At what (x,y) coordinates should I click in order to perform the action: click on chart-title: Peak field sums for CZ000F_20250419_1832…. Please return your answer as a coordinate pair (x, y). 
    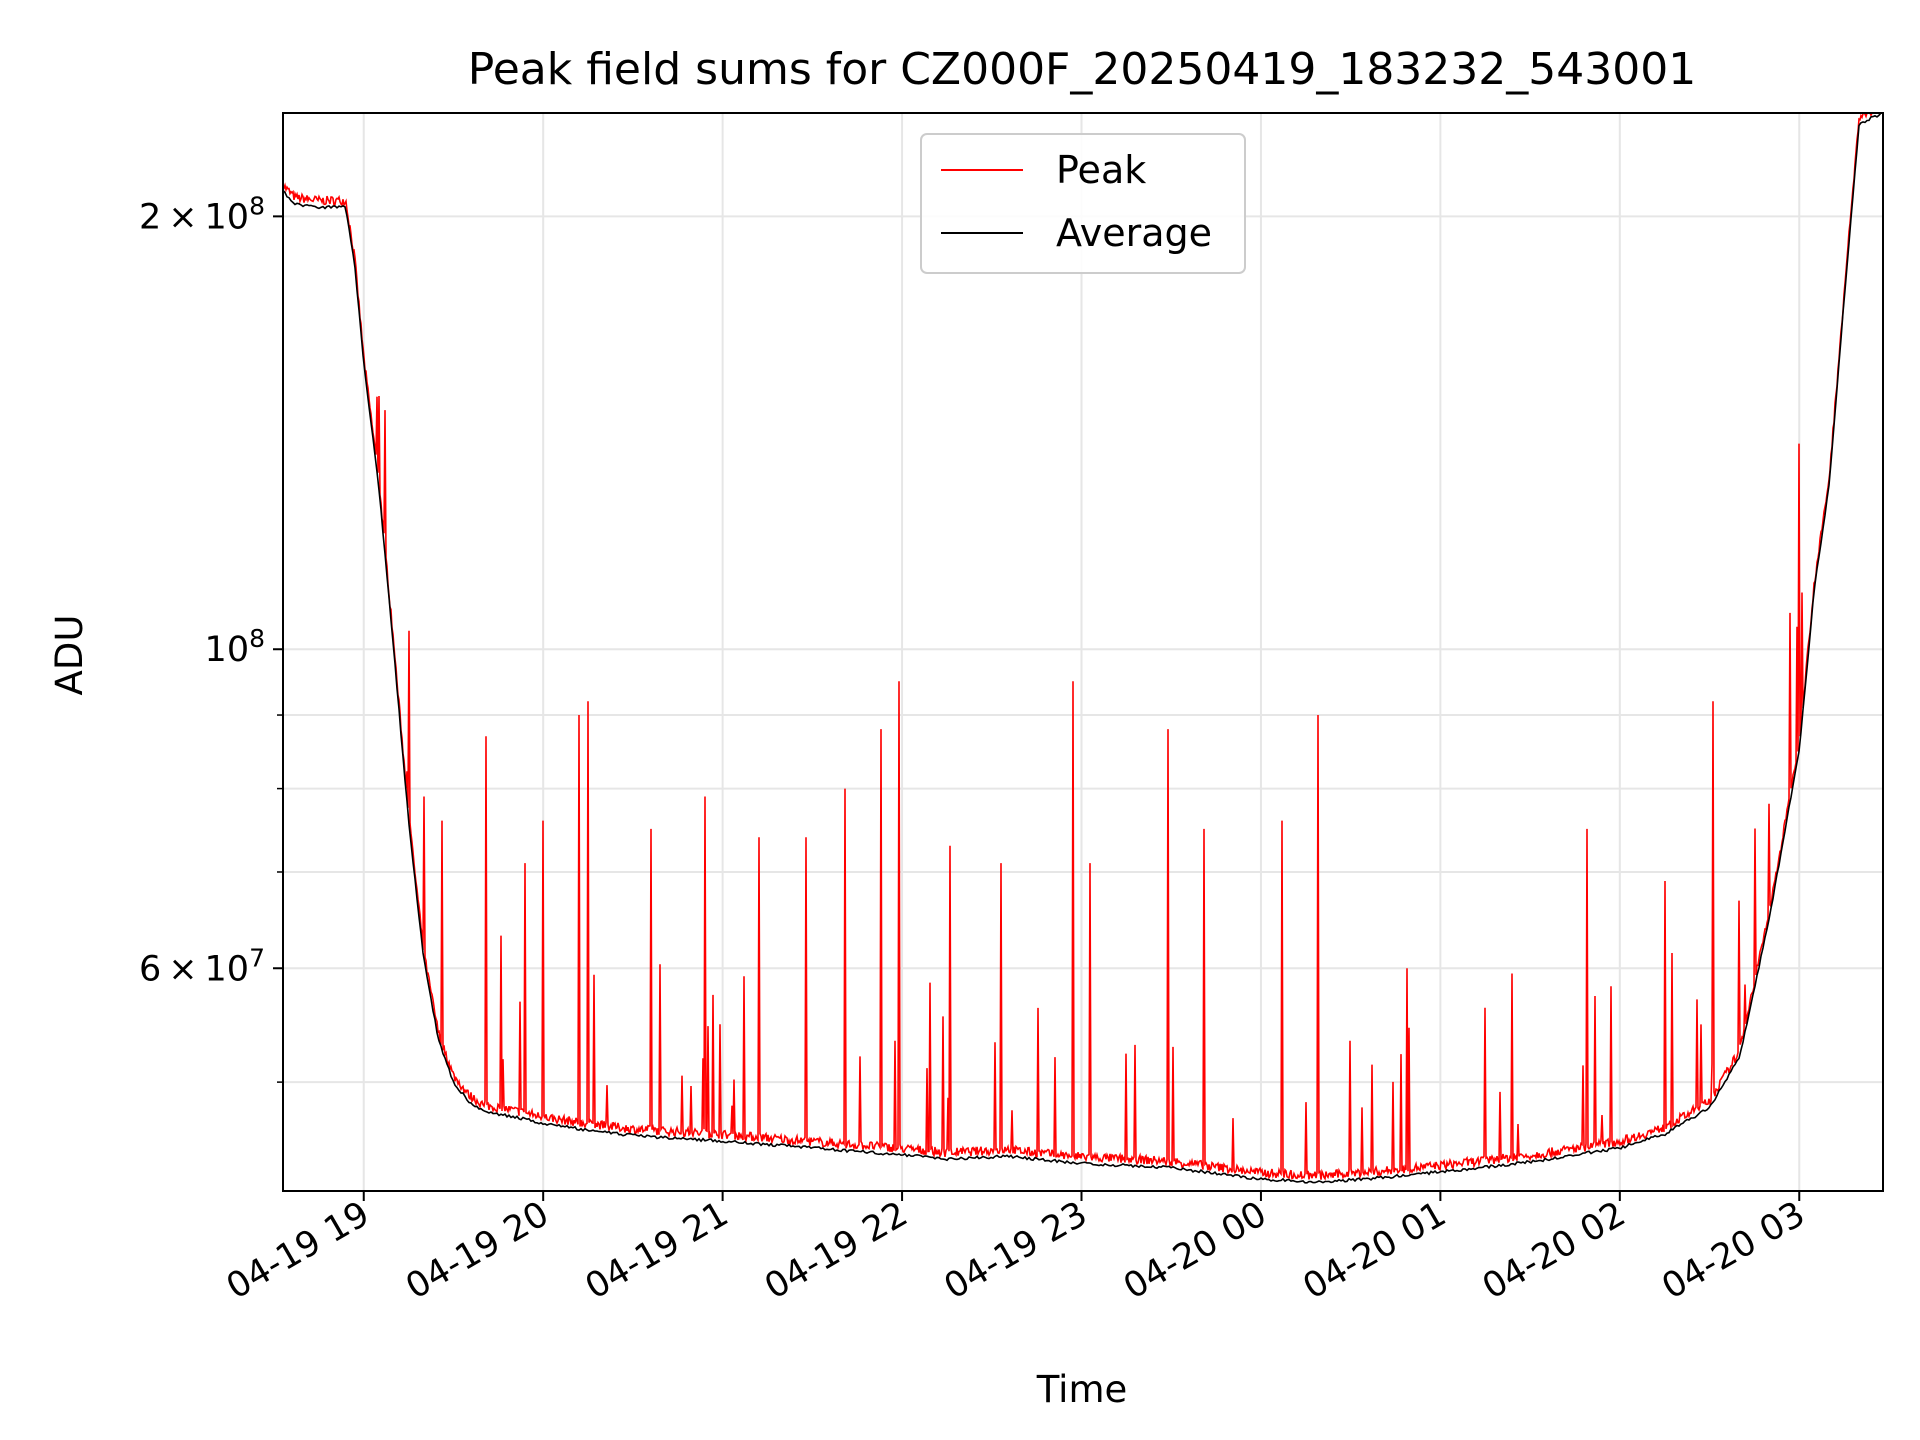
    Looking at the image, I should click on (1082, 69).